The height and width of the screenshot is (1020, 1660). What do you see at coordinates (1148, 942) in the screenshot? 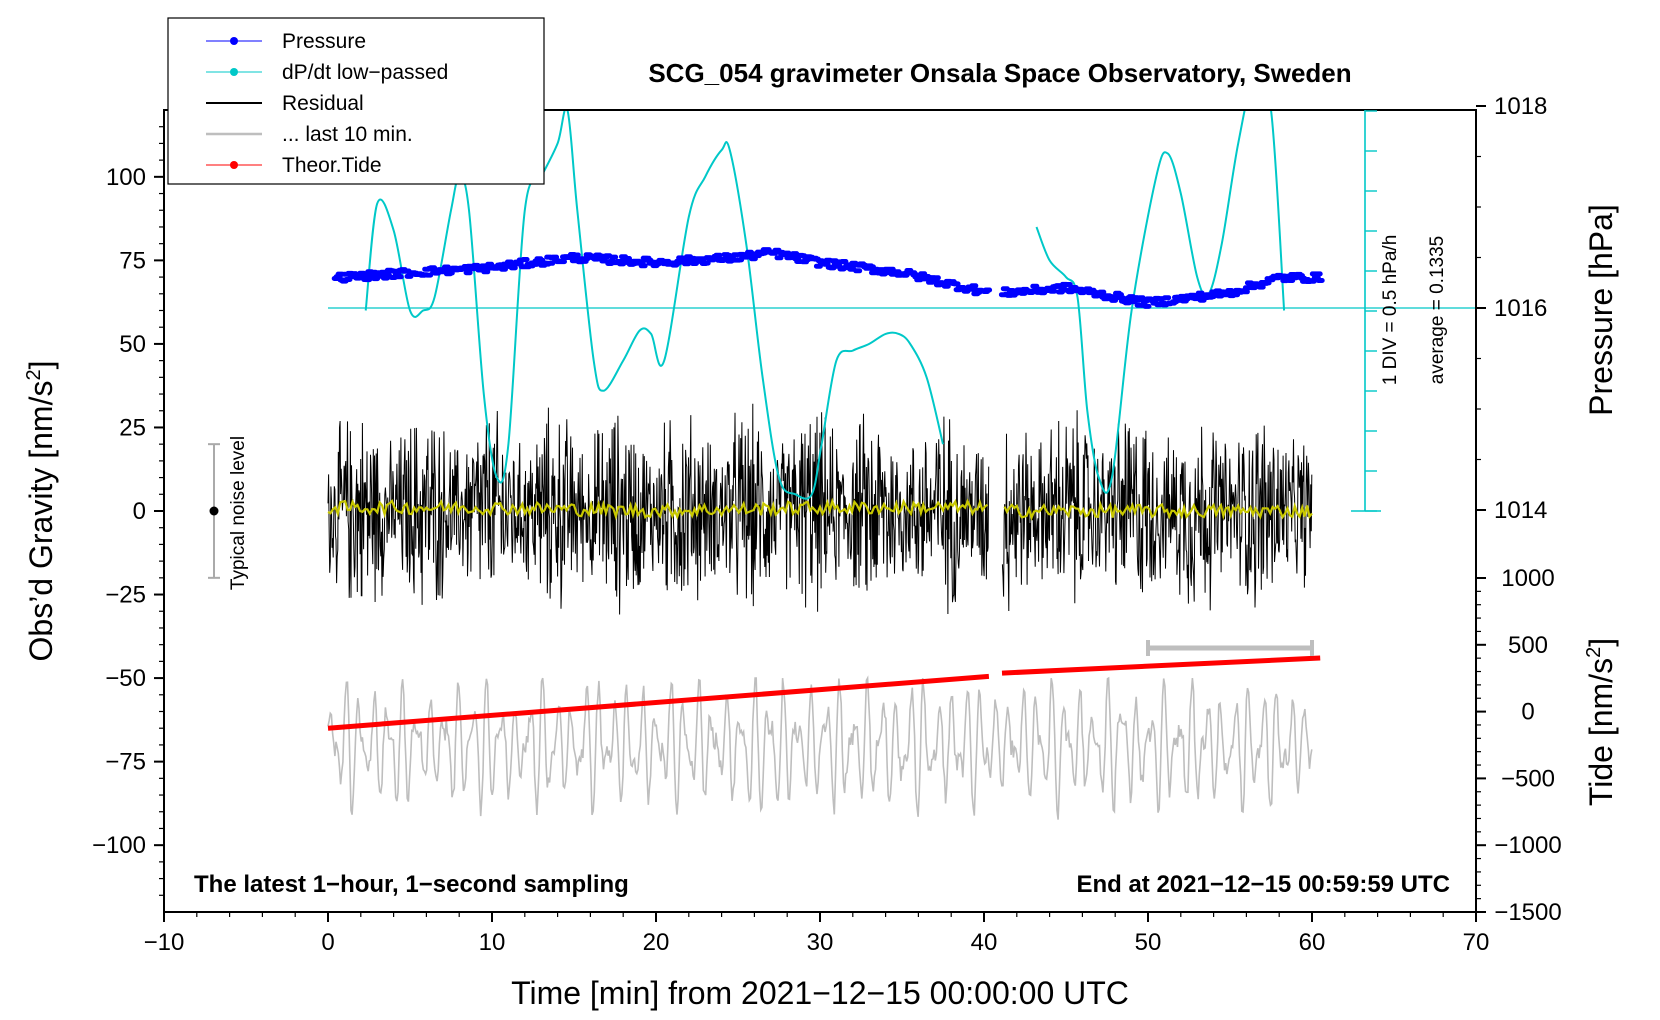
I see `x-tick-label: 50` at bounding box center [1148, 942].